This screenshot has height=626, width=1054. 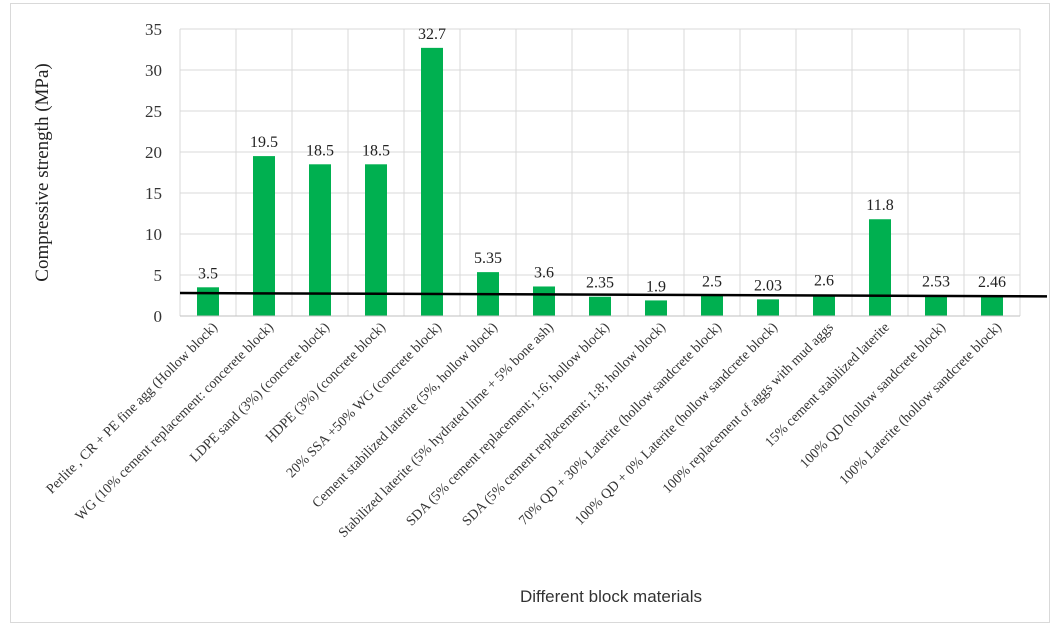 I want to click on data-label: 2.03, so click(x=768, y=285).